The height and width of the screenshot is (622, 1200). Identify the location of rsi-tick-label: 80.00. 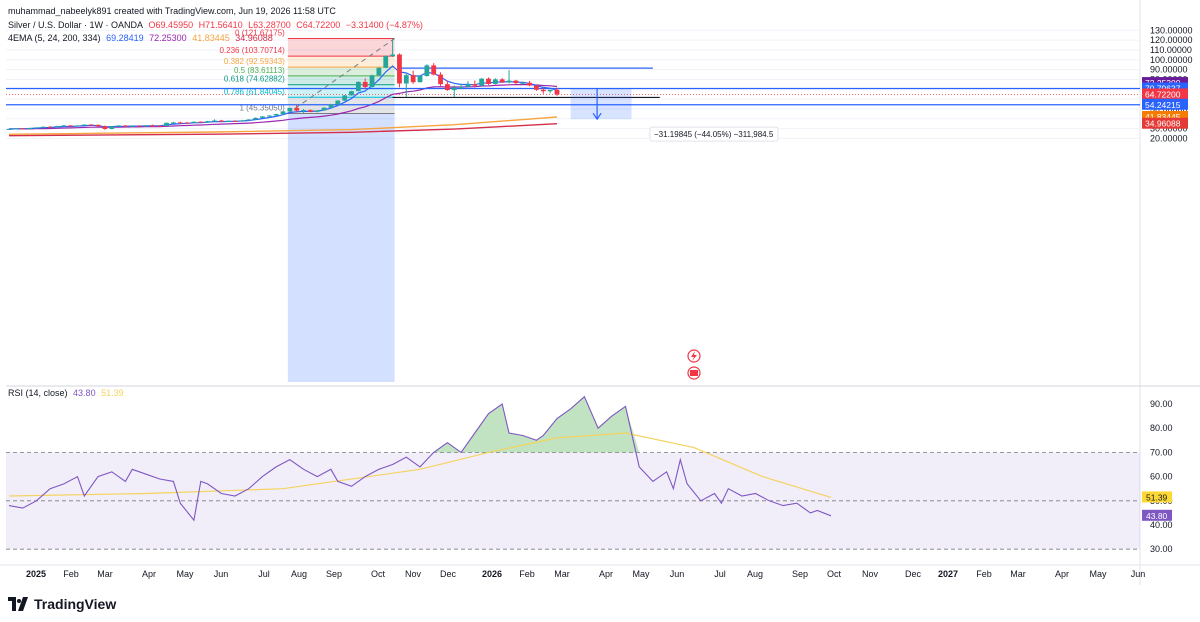
(1161, 428).